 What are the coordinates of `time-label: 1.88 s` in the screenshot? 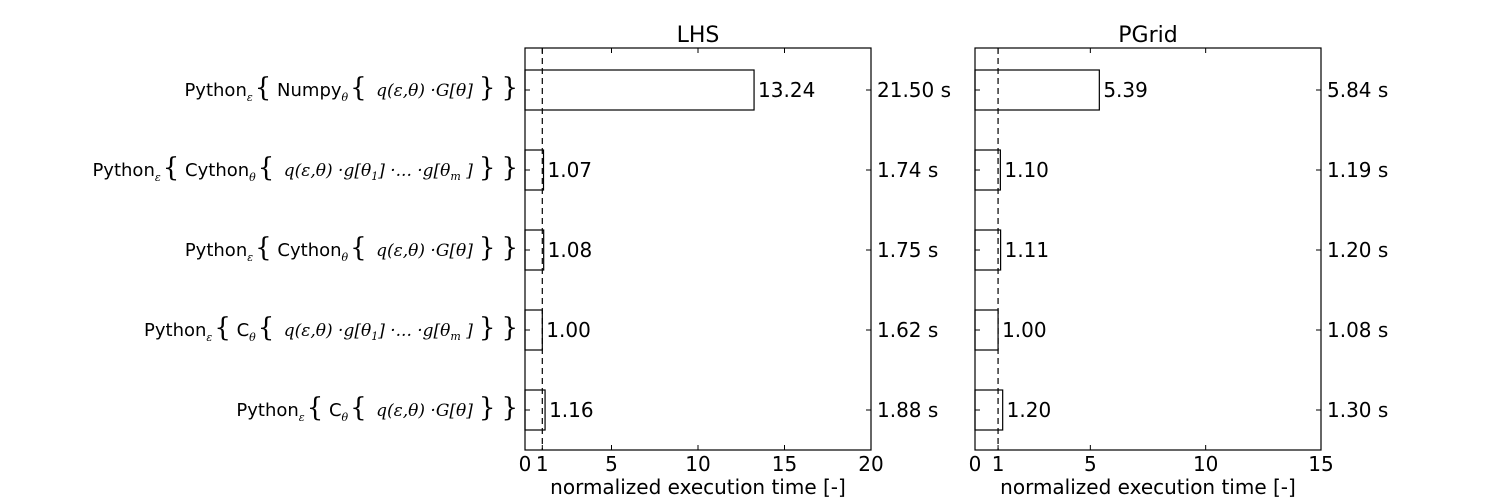 It's located at (907, 410).